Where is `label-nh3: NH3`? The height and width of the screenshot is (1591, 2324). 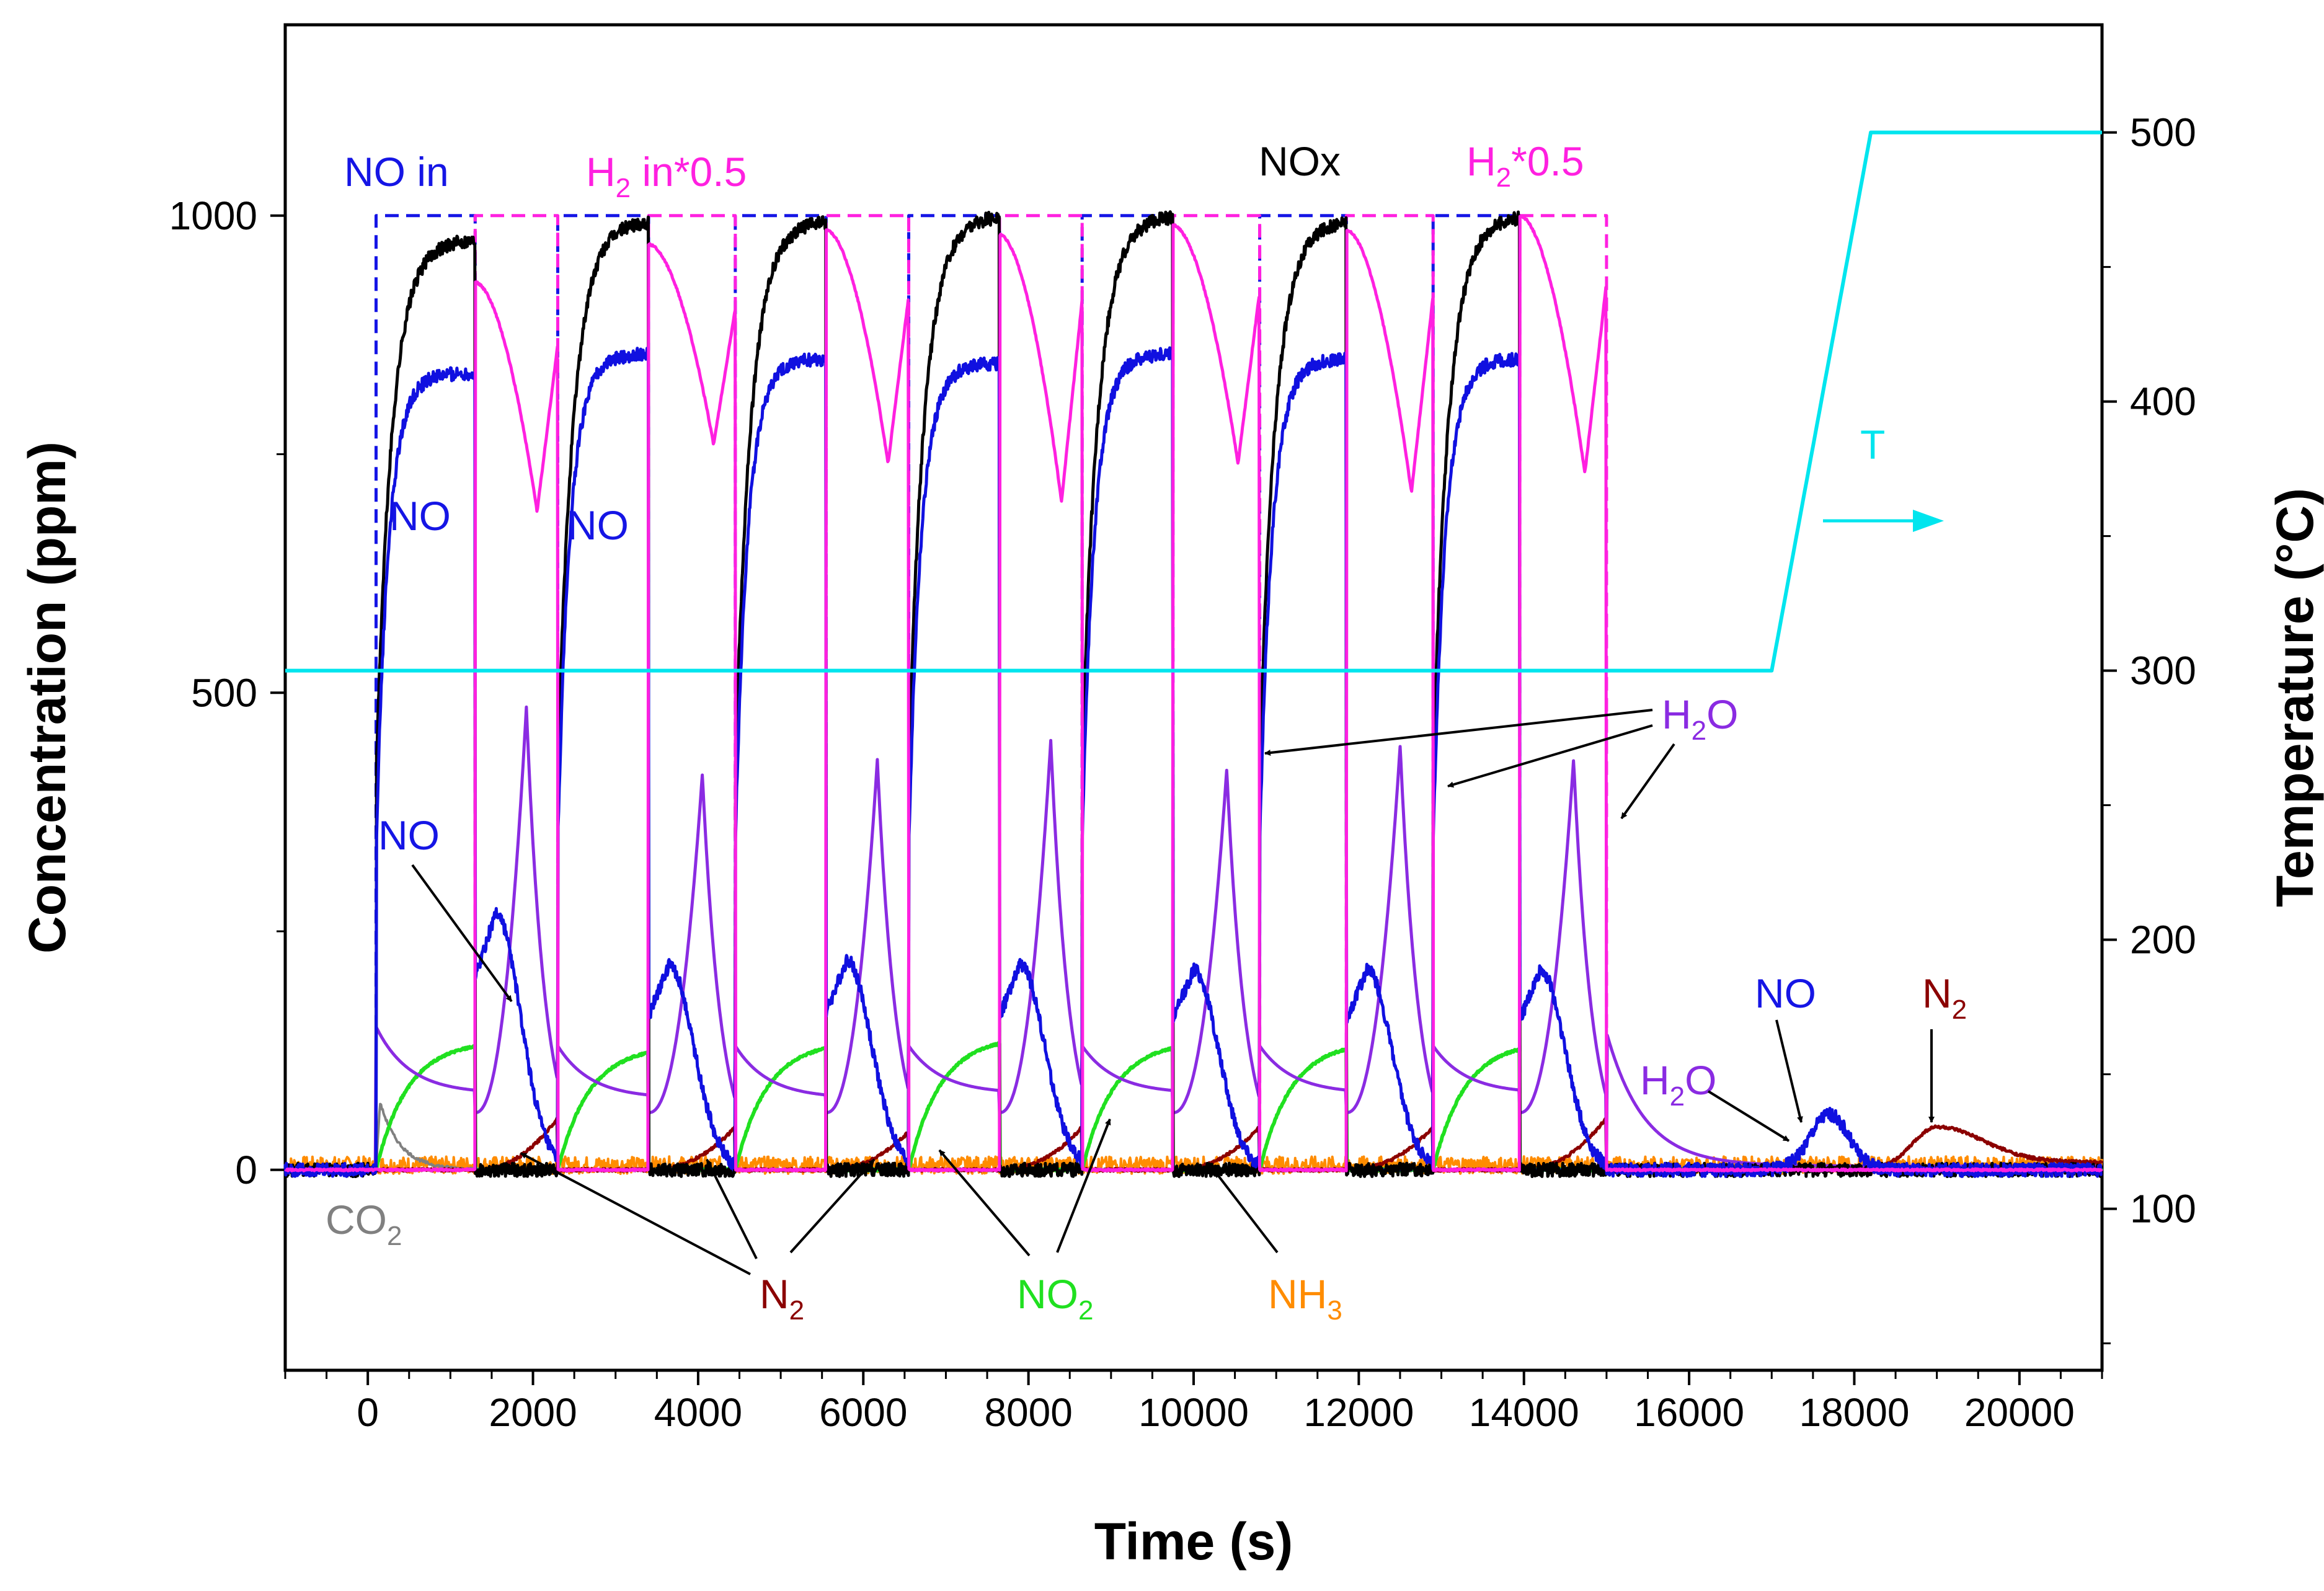
label-nh3: NH3 is located at coordinates (1305, 1299).